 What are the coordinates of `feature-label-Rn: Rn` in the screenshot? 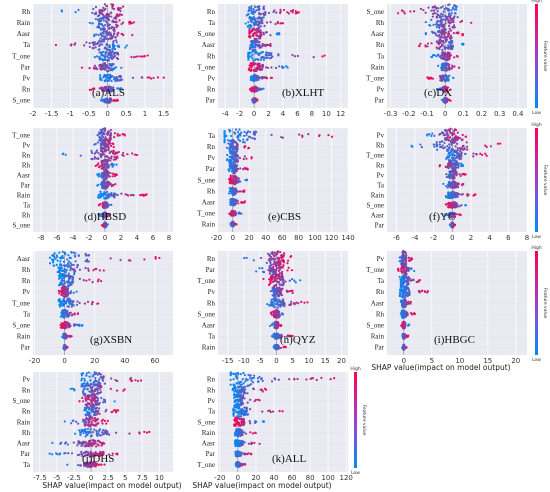 It's located at (380, 165).